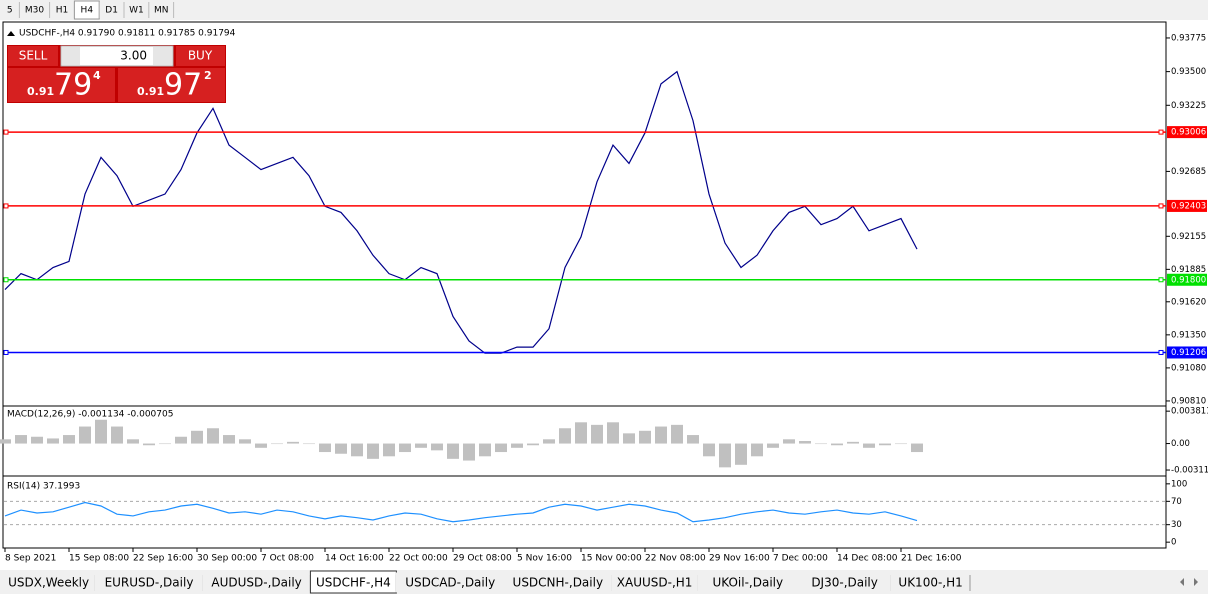 The image size is (1208, 594). Describe the element at coordinates (675, 559) in the screenshot. I see `x-tick-label: 22 Nov 08:00` at that location.